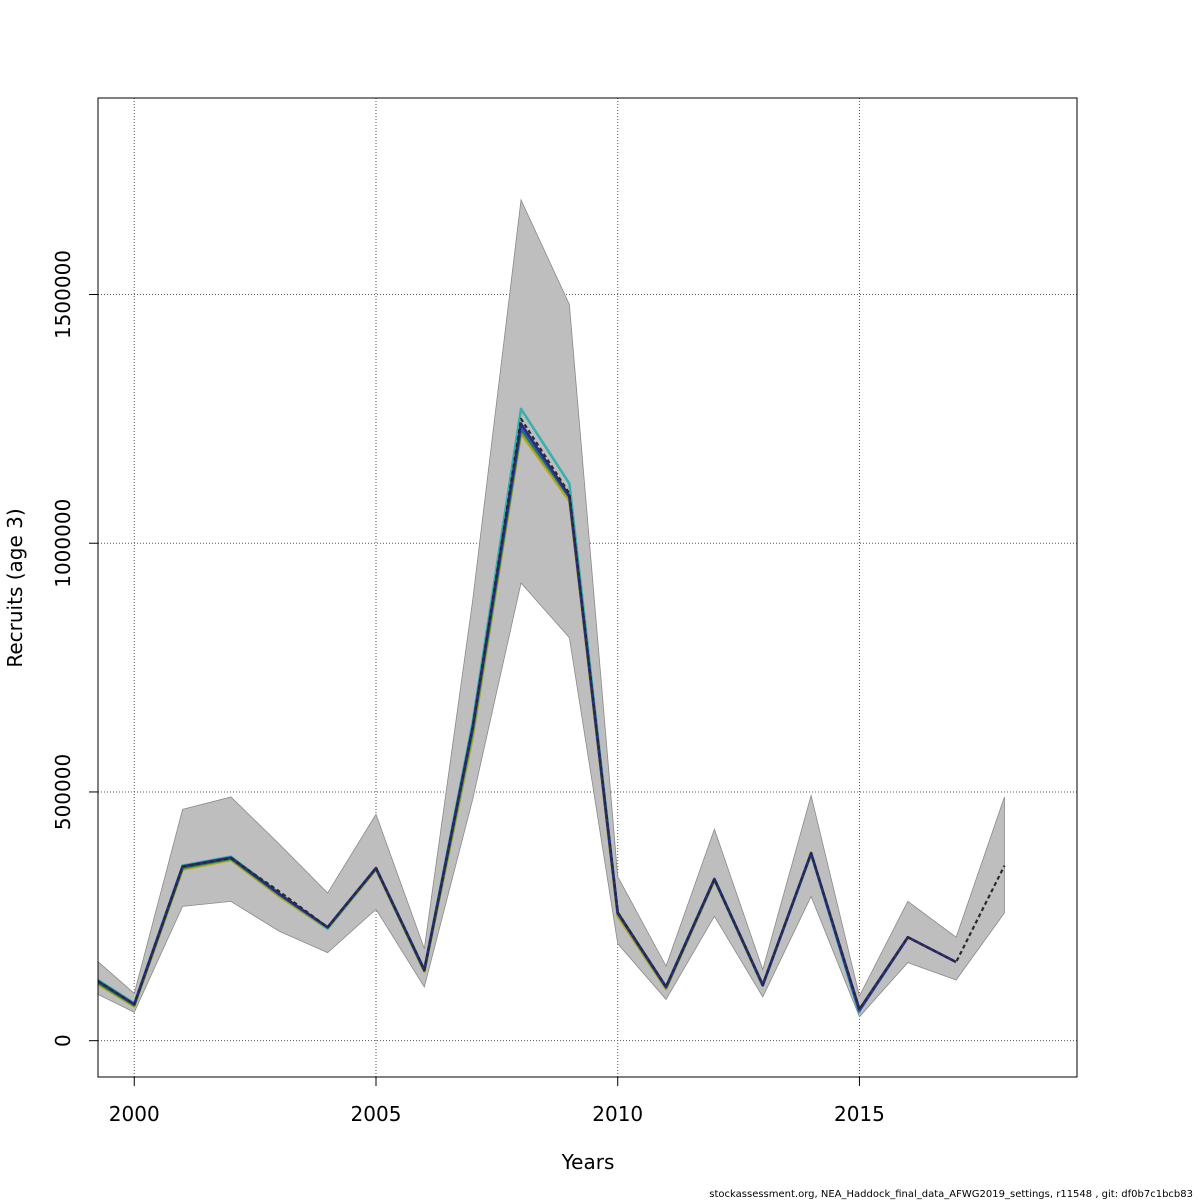 Image resolution: width=1200 pixels, height=1200 pixels. Describe the element at coordinates (859, 1114) in the screenshot. I see `x-tick-label: 2015` at that location.